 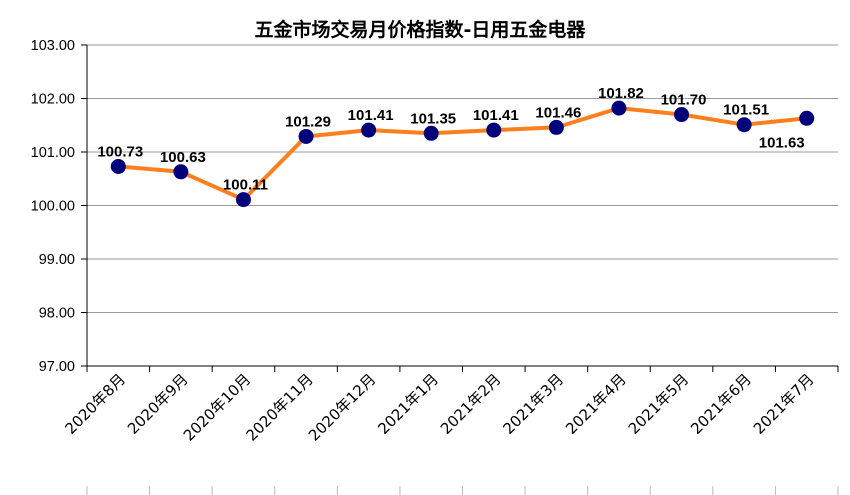 I want to click on data-label: 101.35, so click(x=433, y=118).